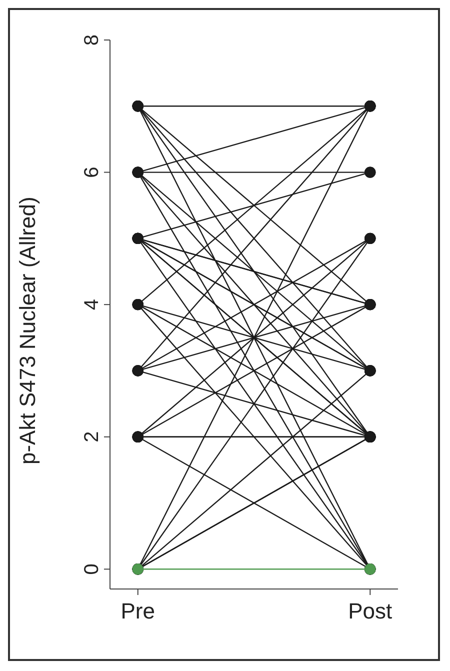 The image size is (450, 671). What do you see at coordinates (92, 569) in the screenshot?
I see `y-tick-label: 0` at bounding box center [92, 569].